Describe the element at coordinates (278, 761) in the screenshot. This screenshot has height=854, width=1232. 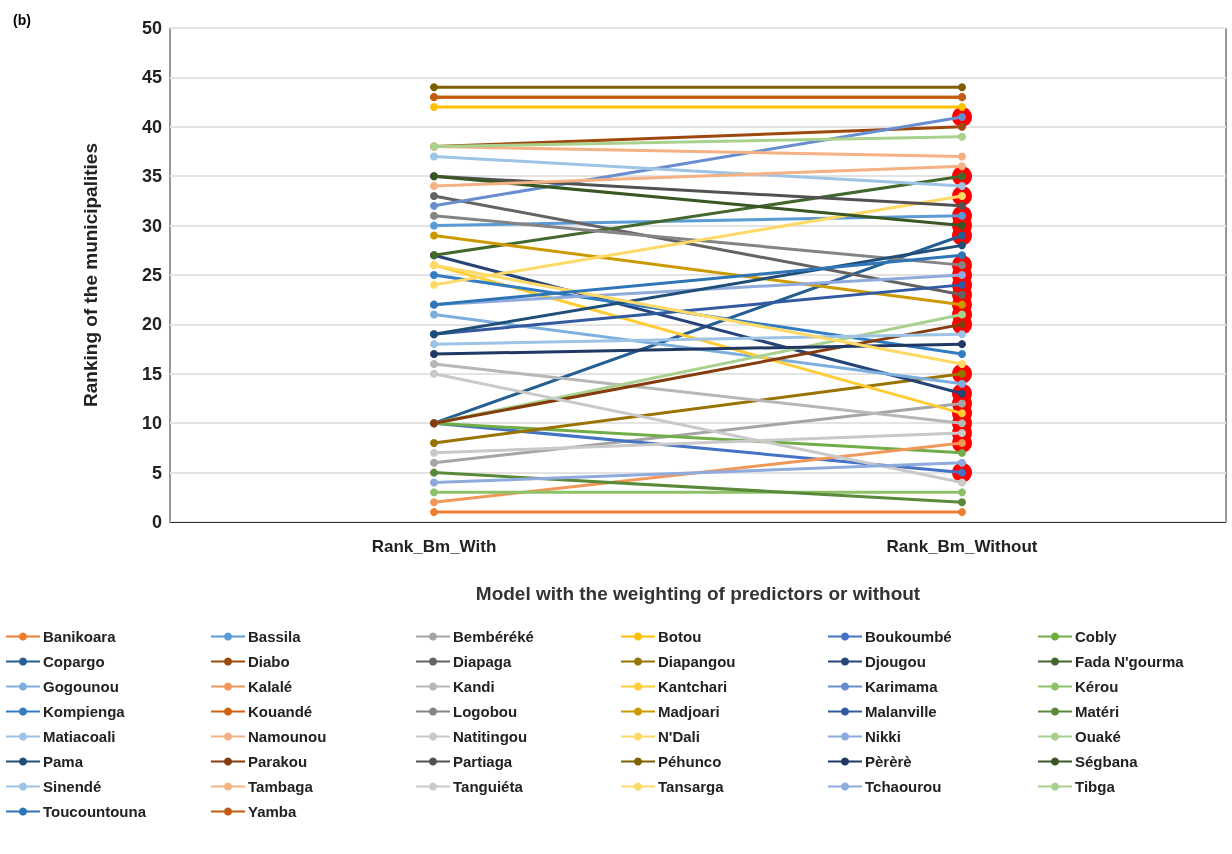
I see `legend-label: Parakou` at that location.